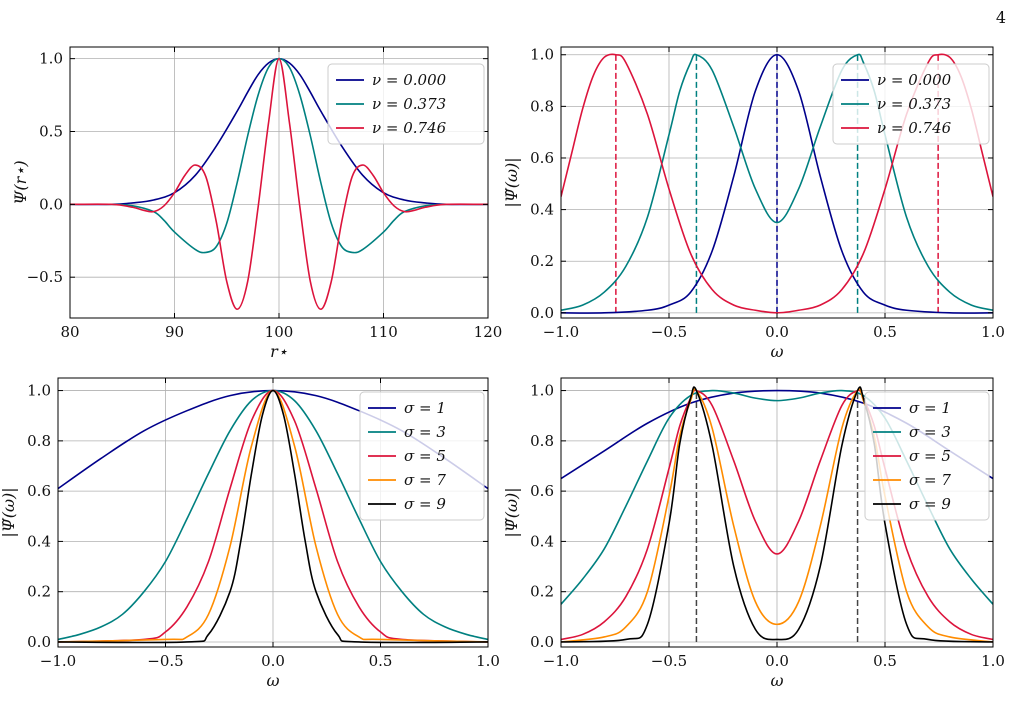  I want to click on x-tick-label: 120, so click(488, 332).